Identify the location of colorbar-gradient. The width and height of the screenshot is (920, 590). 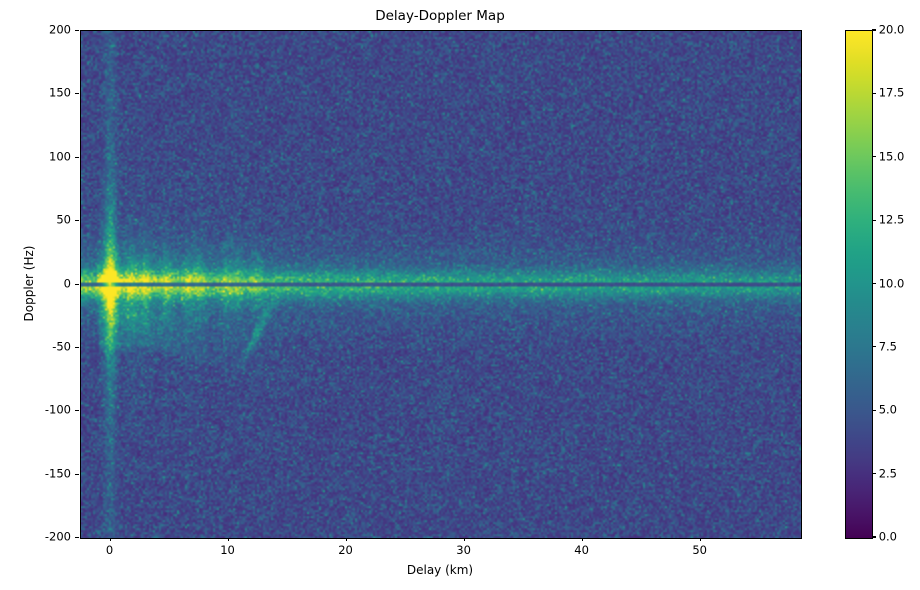
(859, 284).